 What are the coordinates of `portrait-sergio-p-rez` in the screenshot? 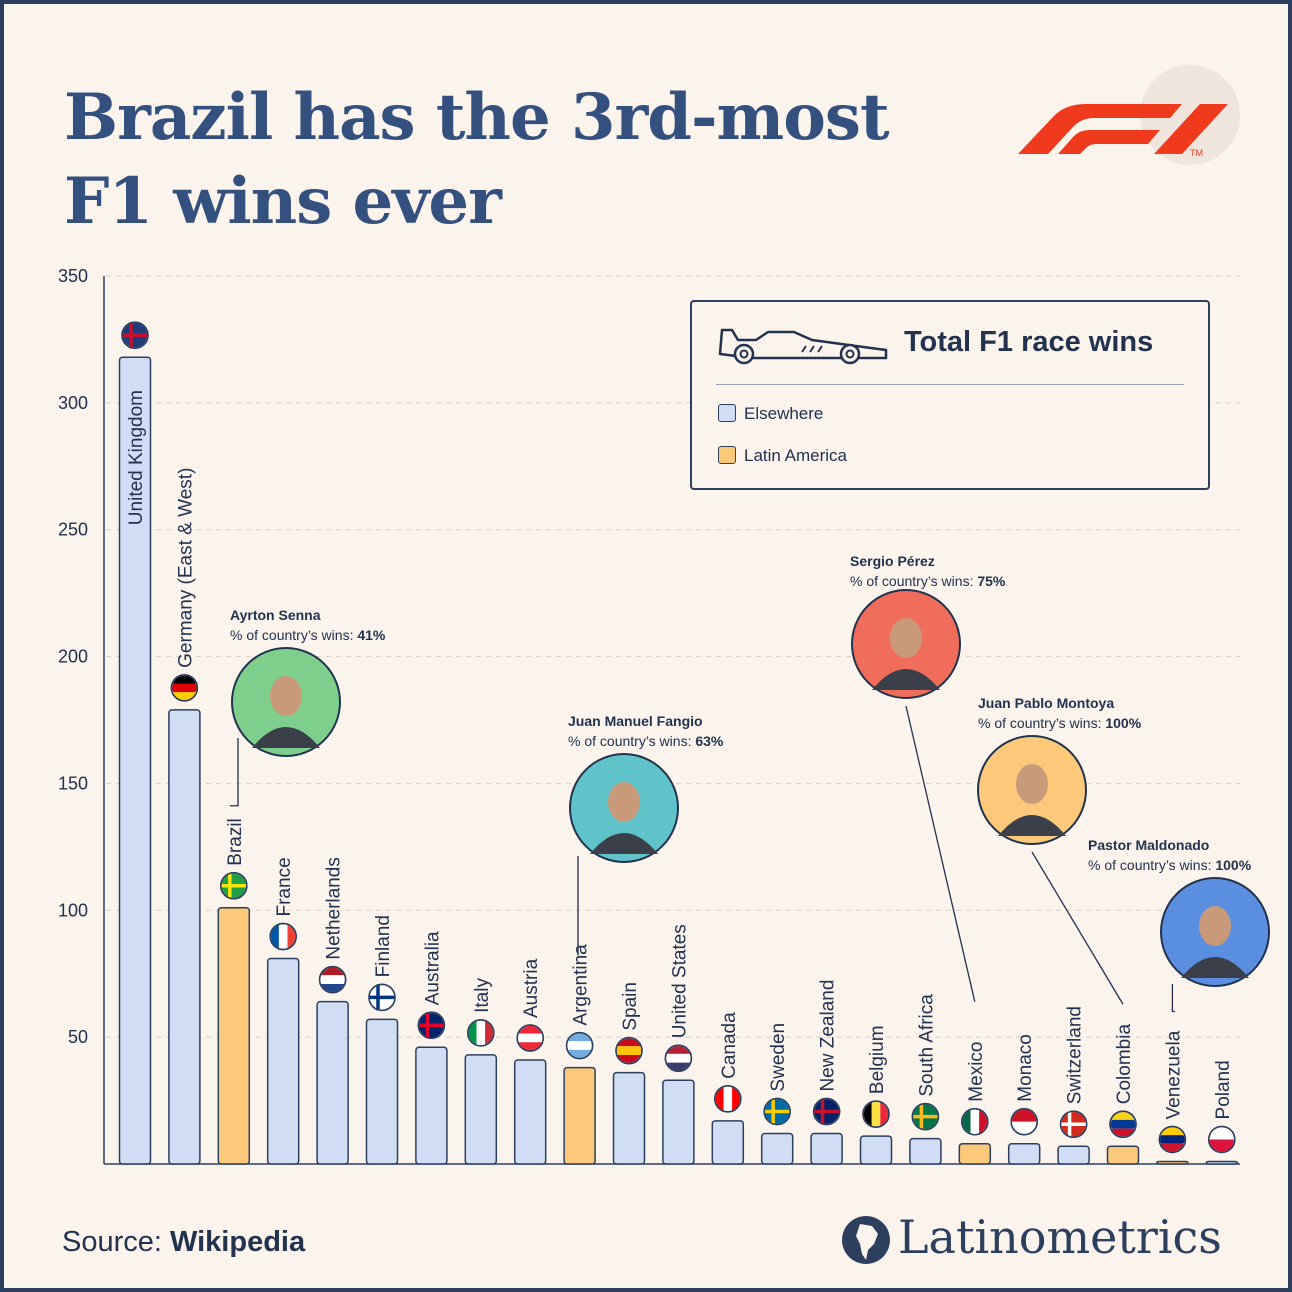 It's located at (906, 644).